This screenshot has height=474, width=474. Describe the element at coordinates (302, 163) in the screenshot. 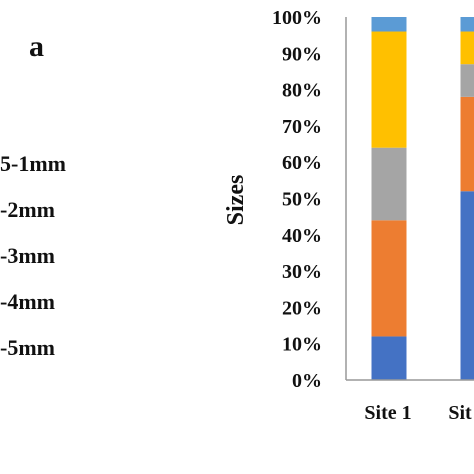

I see `y-tick-label: 60%` at that location.